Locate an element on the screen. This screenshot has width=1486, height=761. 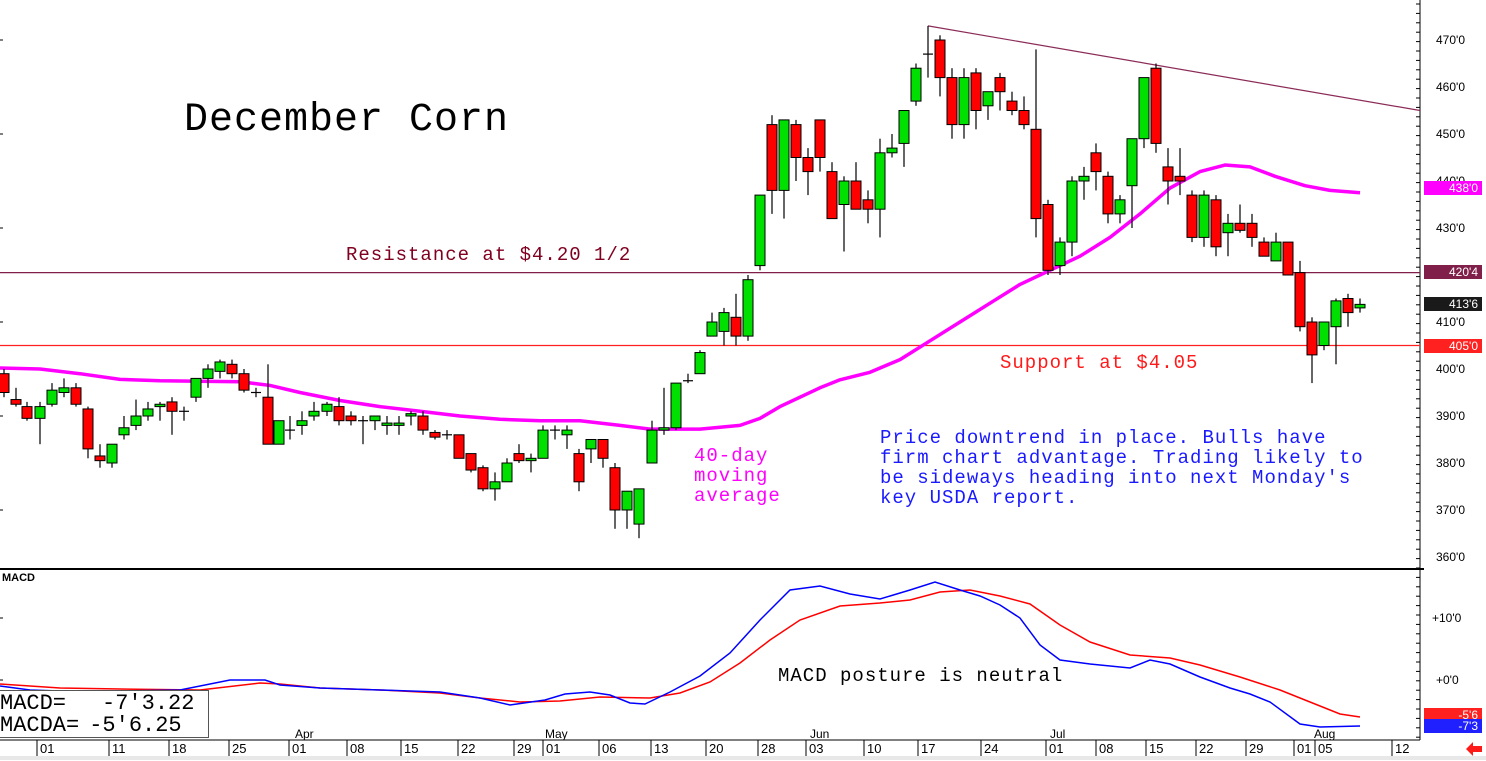
price-axis-label: 400'0 is located at coordinates (1450, 369).